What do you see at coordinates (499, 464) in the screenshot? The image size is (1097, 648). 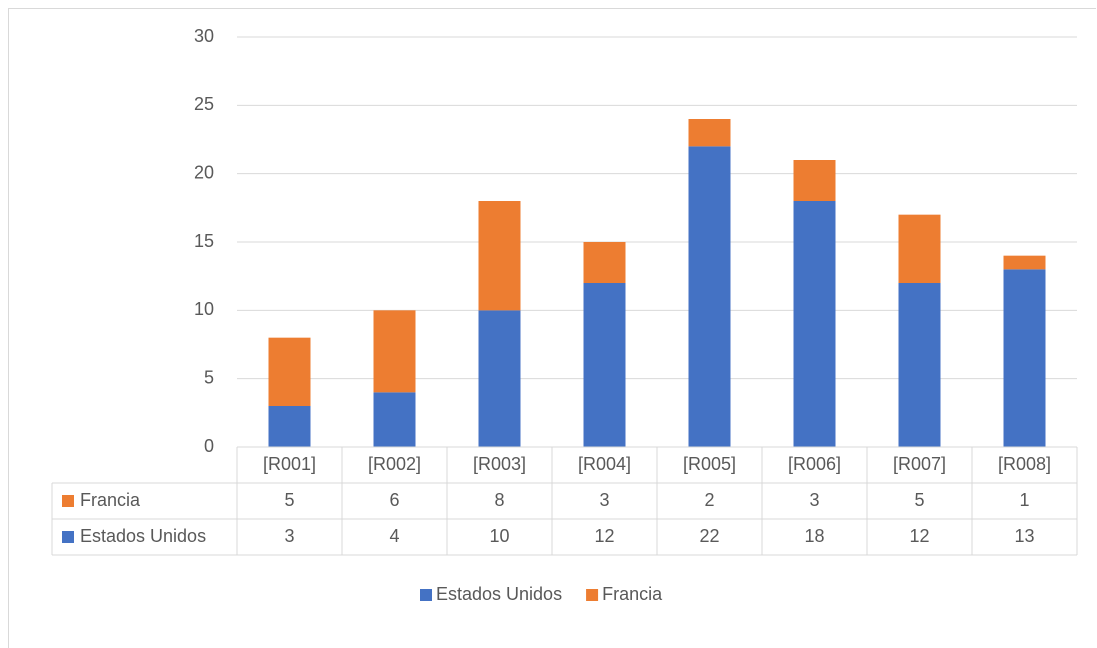 I see `category-label: [R003]` at bounding box center [499, 464].